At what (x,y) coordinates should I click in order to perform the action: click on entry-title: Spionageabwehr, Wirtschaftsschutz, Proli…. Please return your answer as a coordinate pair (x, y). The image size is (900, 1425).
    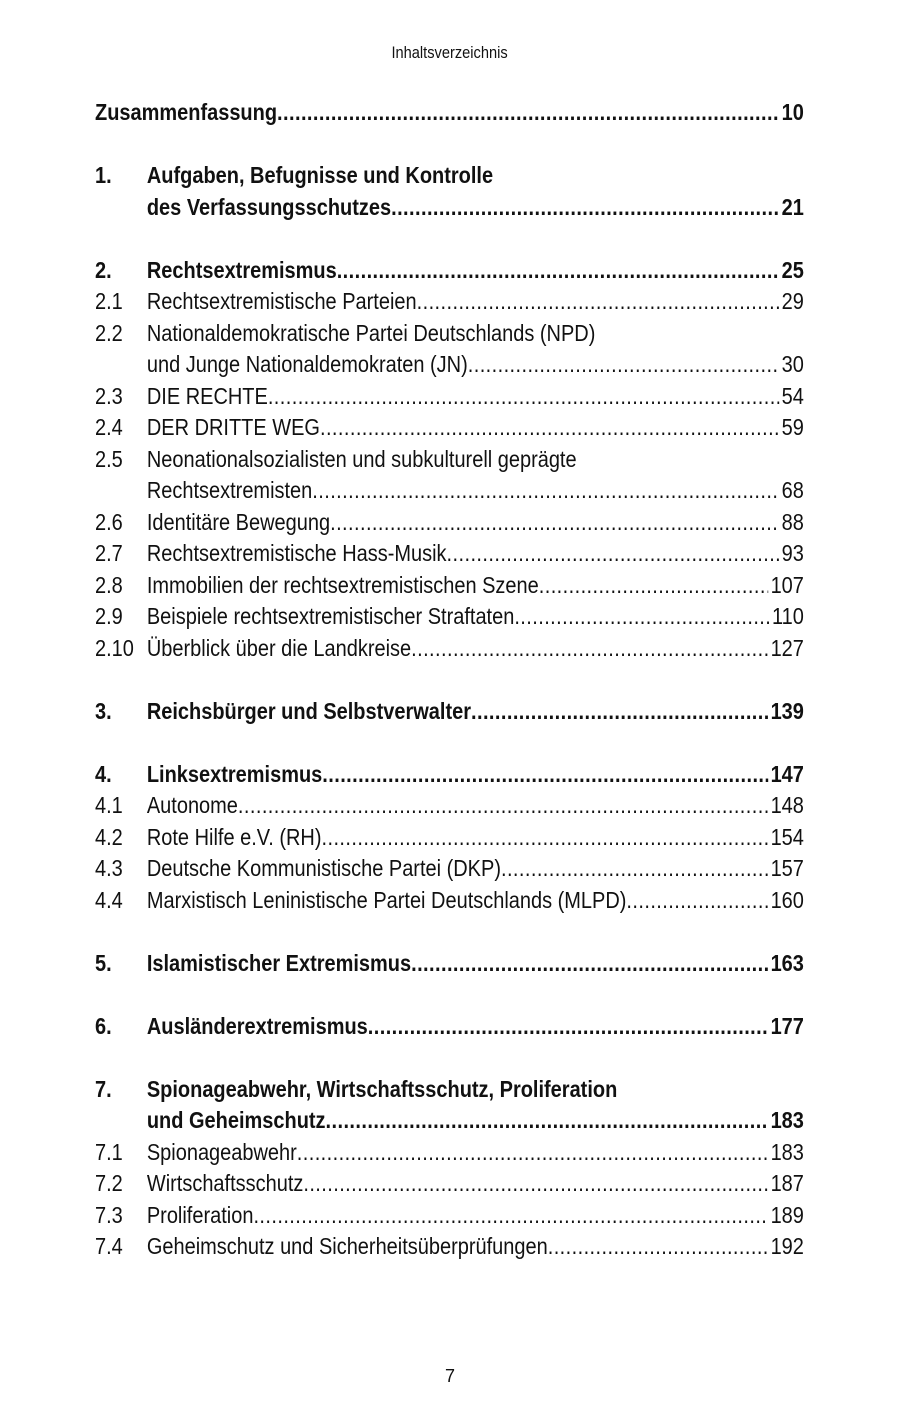
    Looking at the image, I should click on (382, 1088).